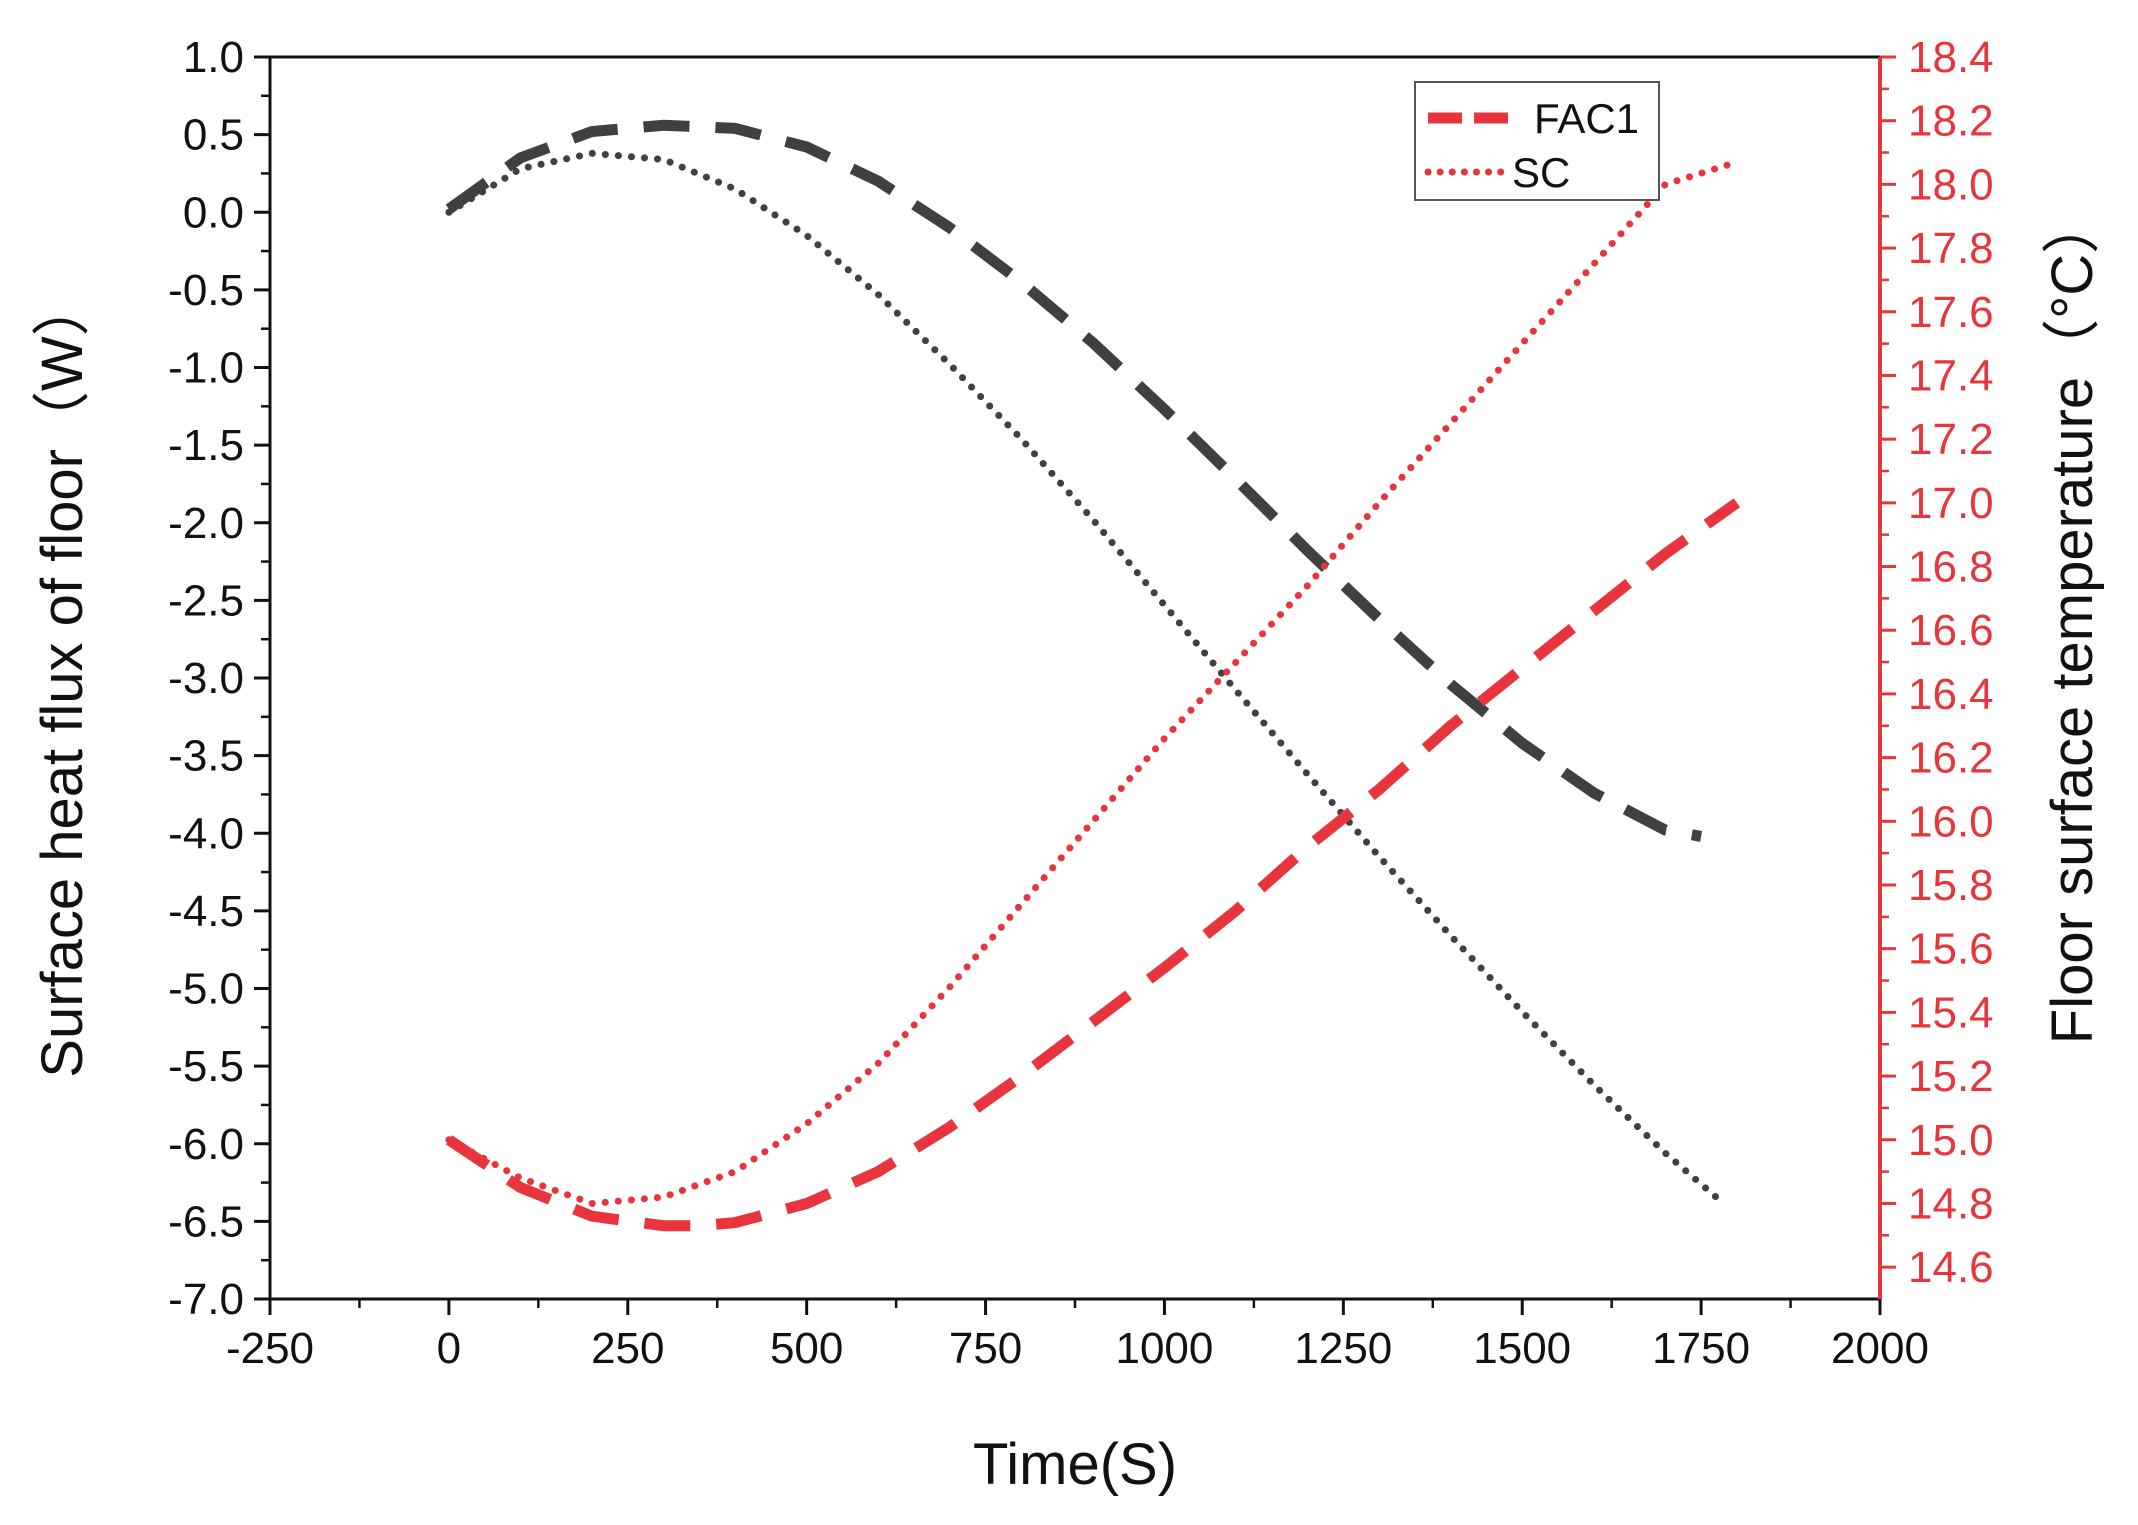 Image resolution: width=2138 pixels, height=1525 pixels. I want to click on legend-box, so click(1537, 141).